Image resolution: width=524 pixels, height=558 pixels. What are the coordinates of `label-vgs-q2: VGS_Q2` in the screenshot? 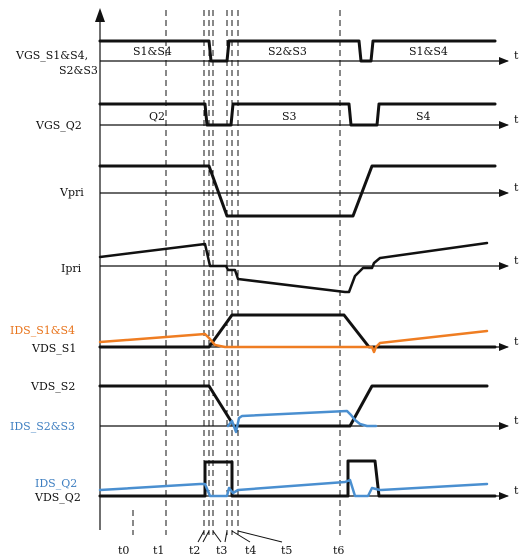 It's located at (58, 125).